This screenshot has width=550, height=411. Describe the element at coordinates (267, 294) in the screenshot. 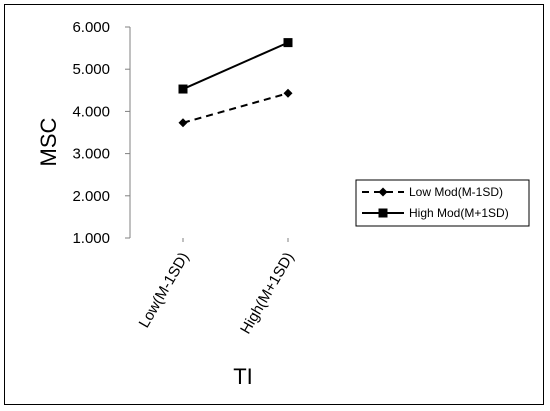

I see `x-tick-label: High(M+1SD)` at that location.